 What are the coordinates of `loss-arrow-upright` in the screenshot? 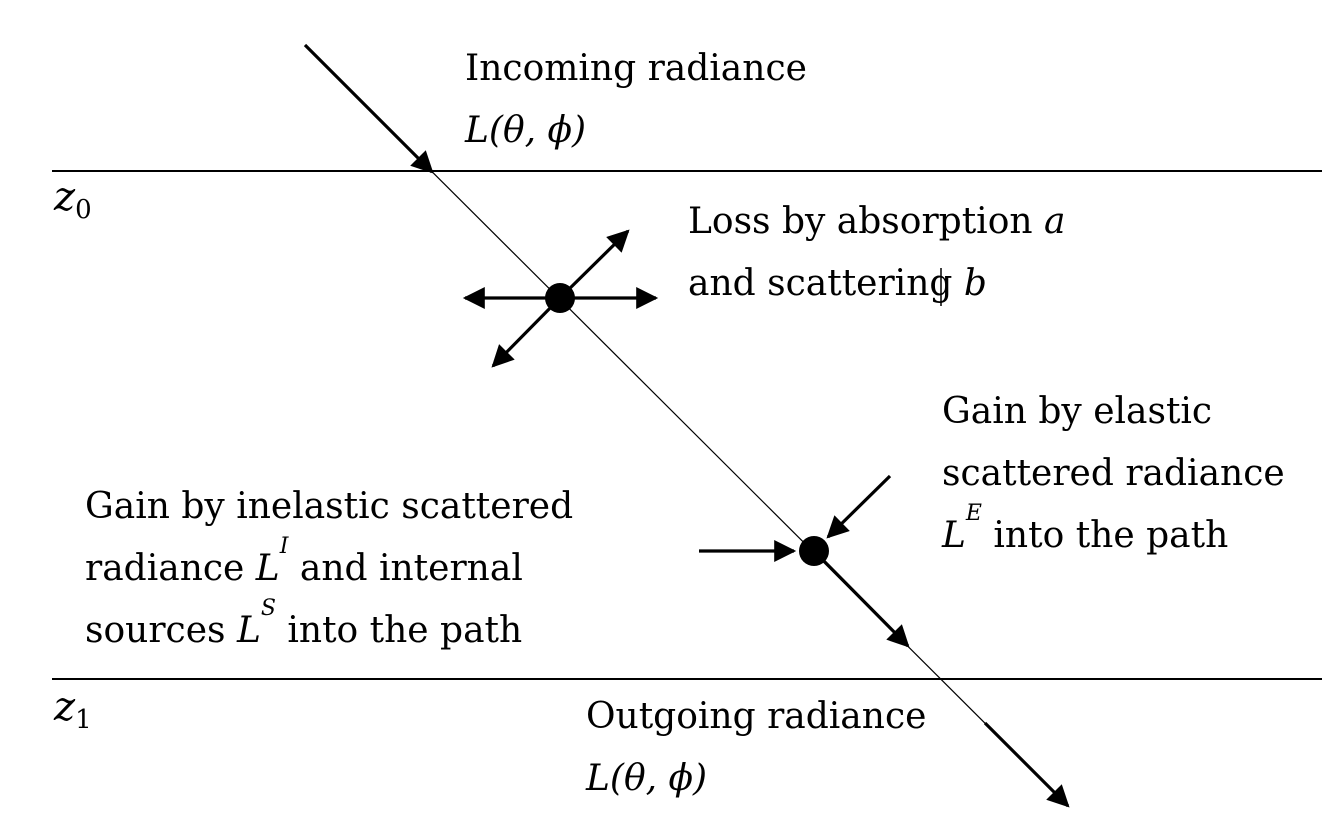 It's located at (594, 264).